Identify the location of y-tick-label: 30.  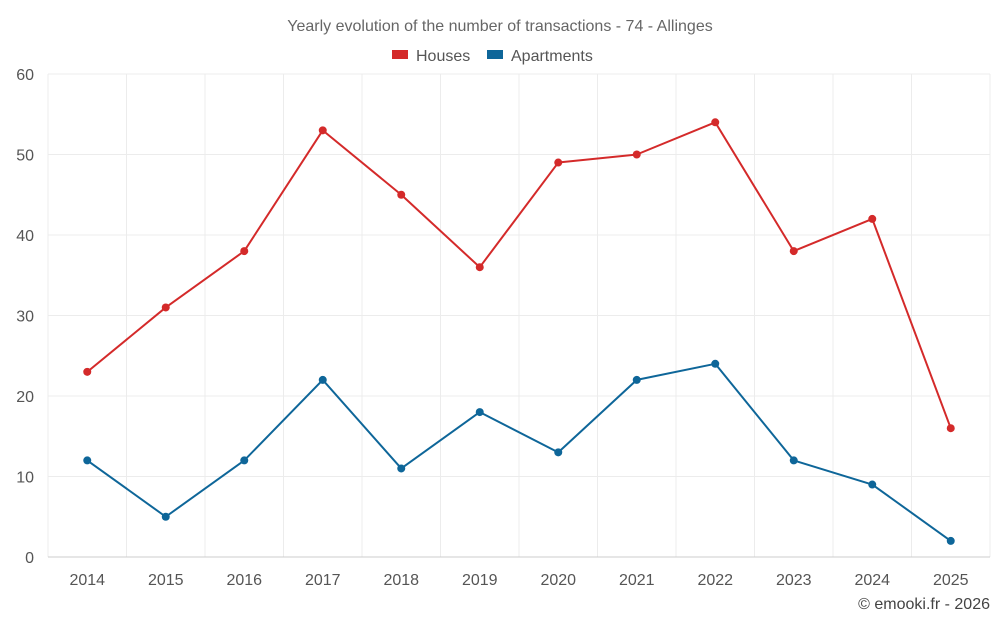
(25, 317).